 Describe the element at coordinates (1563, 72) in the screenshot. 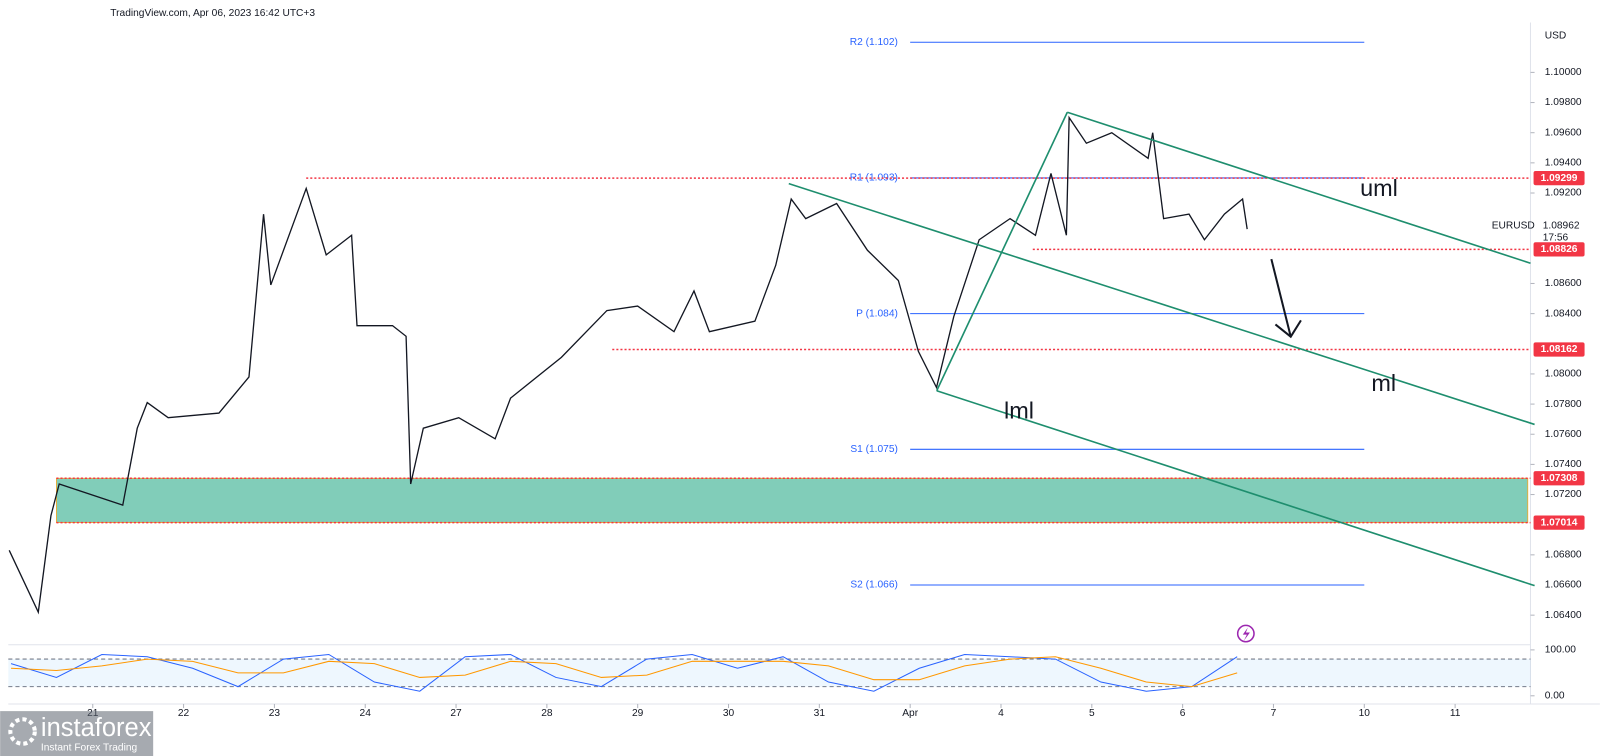

I see `y-tick-label: 1.10000` at that location.